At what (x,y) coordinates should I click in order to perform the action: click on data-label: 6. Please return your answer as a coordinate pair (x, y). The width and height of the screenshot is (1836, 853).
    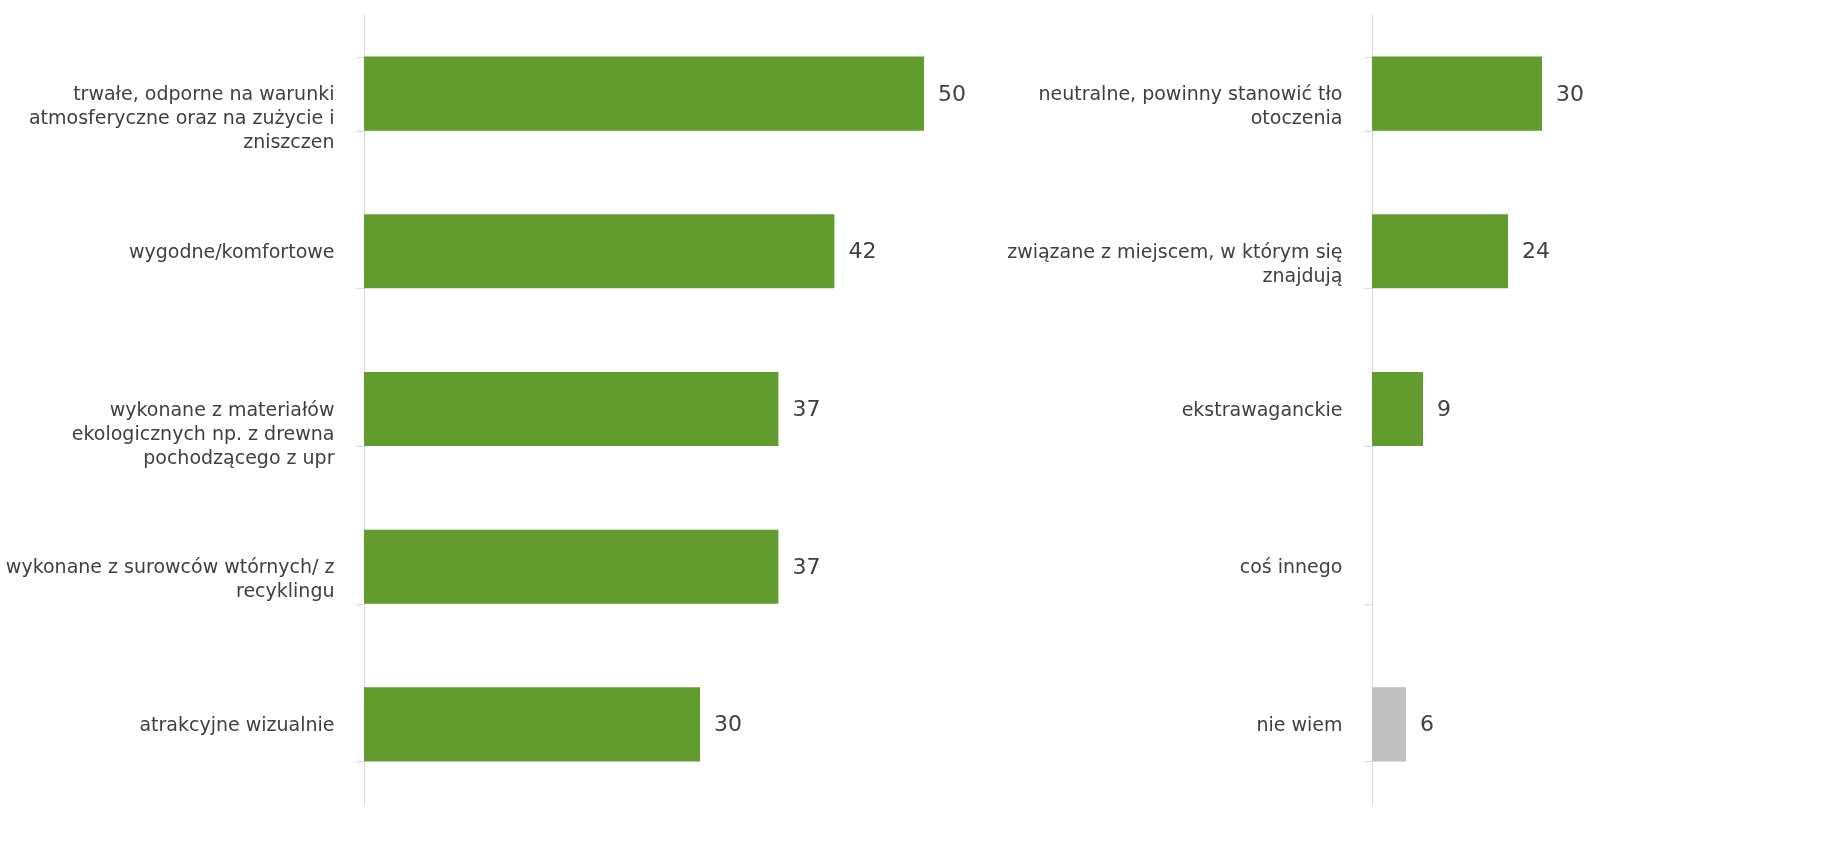
    Looking at the image, I should click on (1427, 724).